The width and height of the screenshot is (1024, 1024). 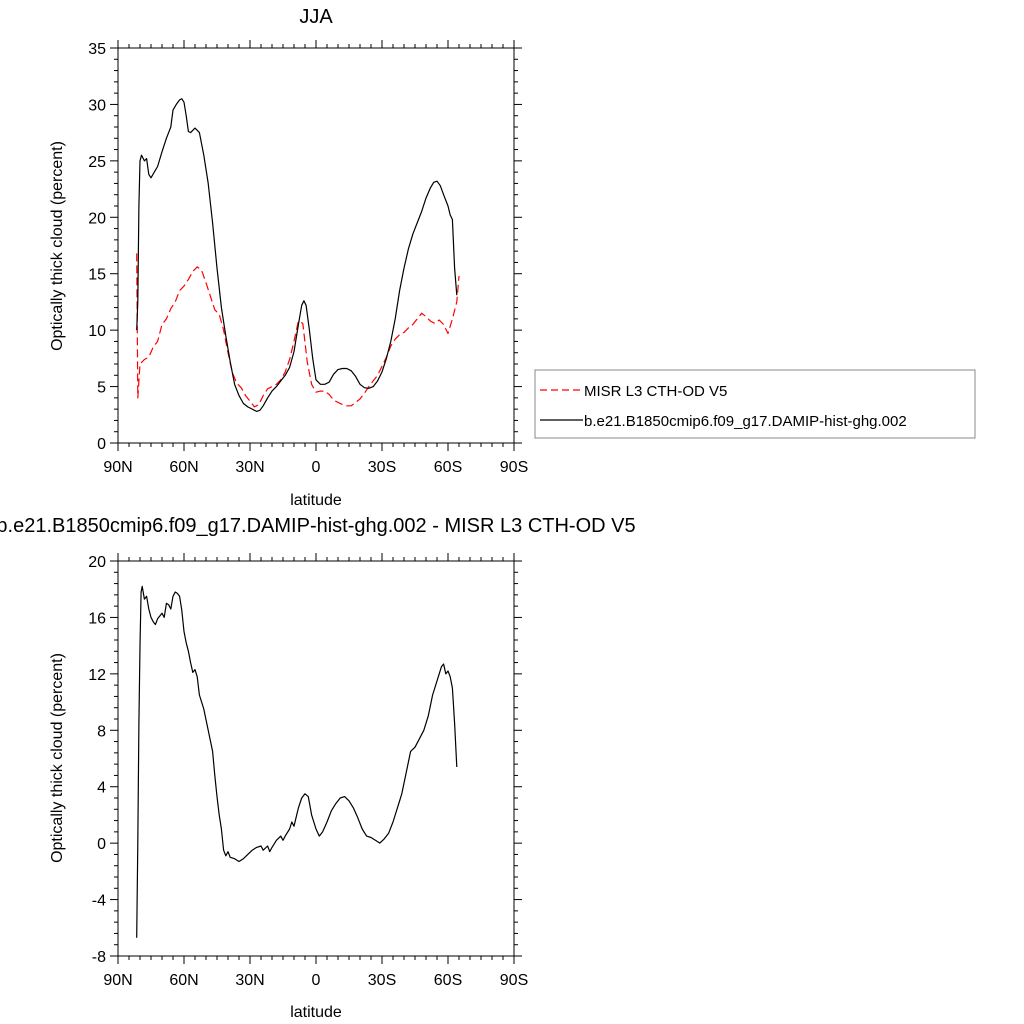 What do you see at coordinates (99, 901) in the screenshot?
I see `y-tick-label: -4` at bounding box center [99, 901].